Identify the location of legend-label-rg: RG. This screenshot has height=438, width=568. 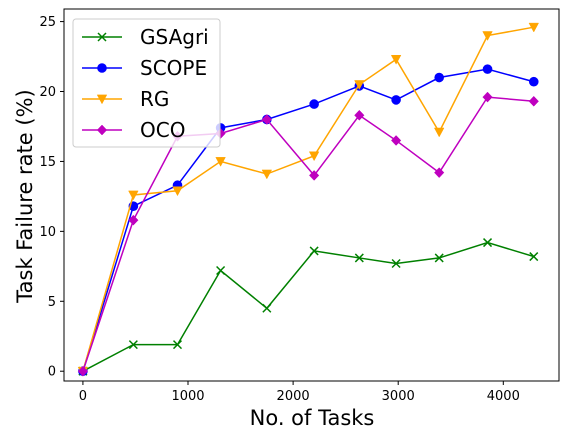
(154, 99).